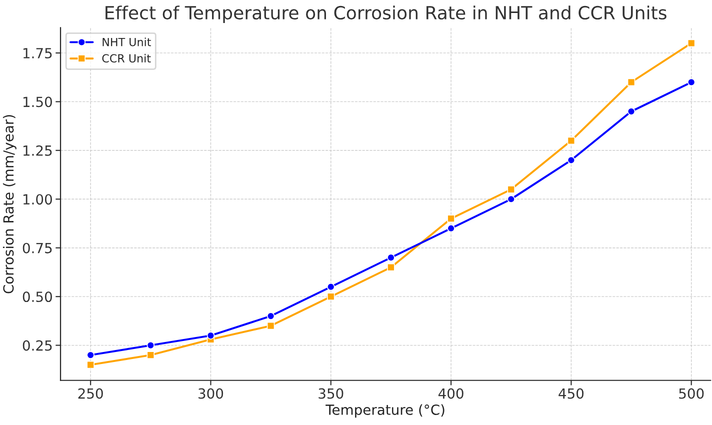 Image resolution: width=712 pixels, height=425 pixels. What do you see at coordinates (386, 15) in the screenshot?
I see `chart-title: Effect of Temperature on Corrosion Rate in NHT and CCR Units` at bounding box center [386, 15].